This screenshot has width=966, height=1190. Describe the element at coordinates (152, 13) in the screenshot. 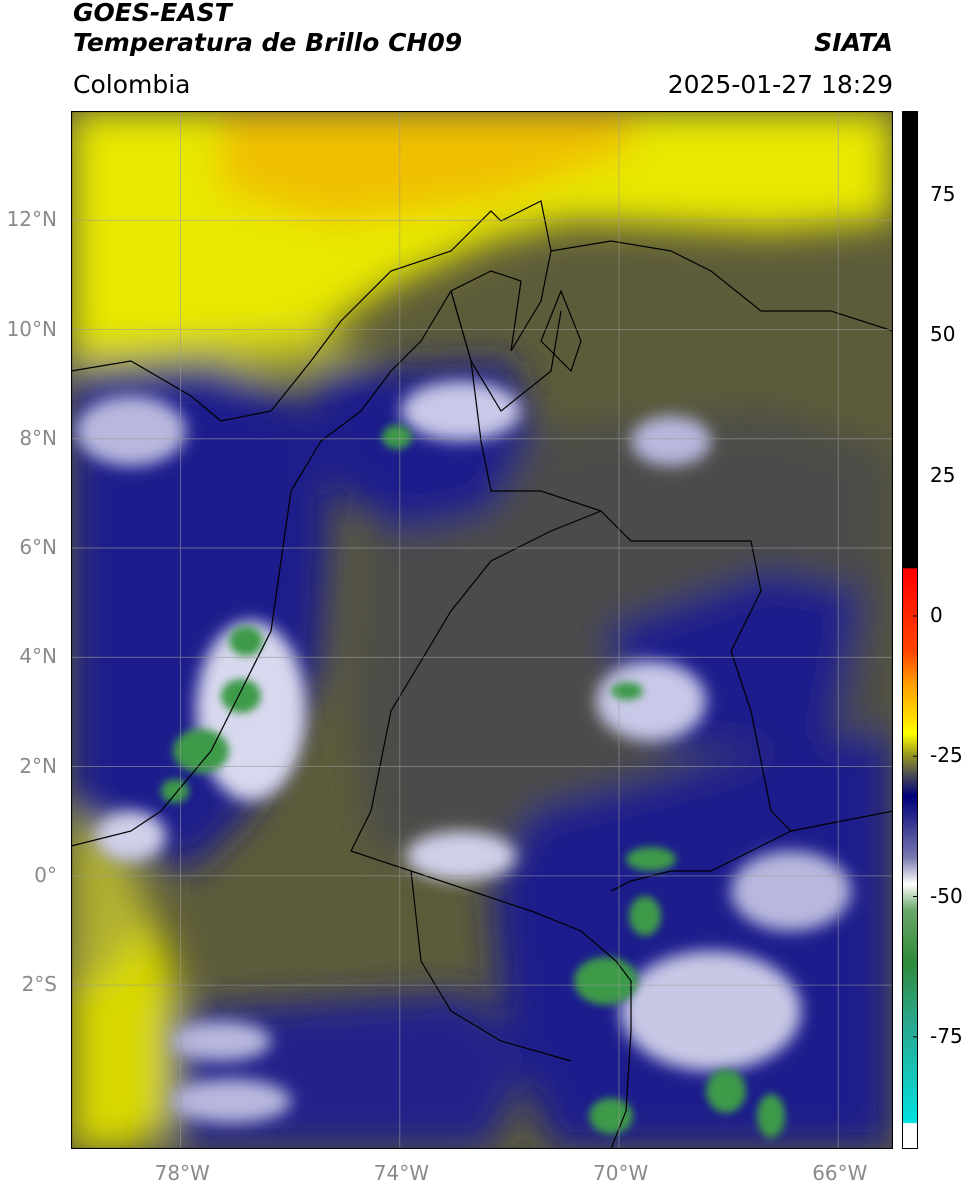

I see `title-satellite: GOES-EAST` at that location.